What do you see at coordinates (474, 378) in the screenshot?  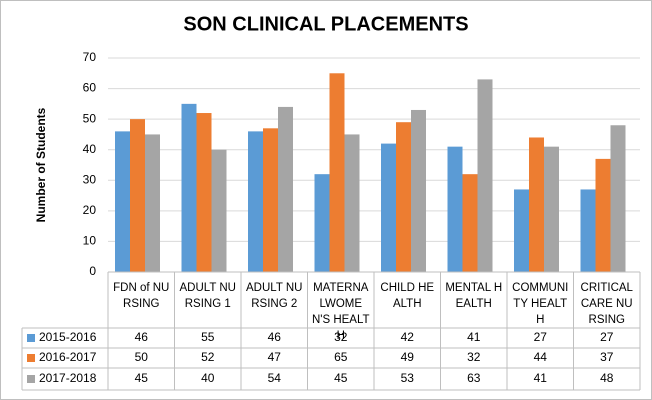 I see `table-value: 63` at bounding box center [474, 378].